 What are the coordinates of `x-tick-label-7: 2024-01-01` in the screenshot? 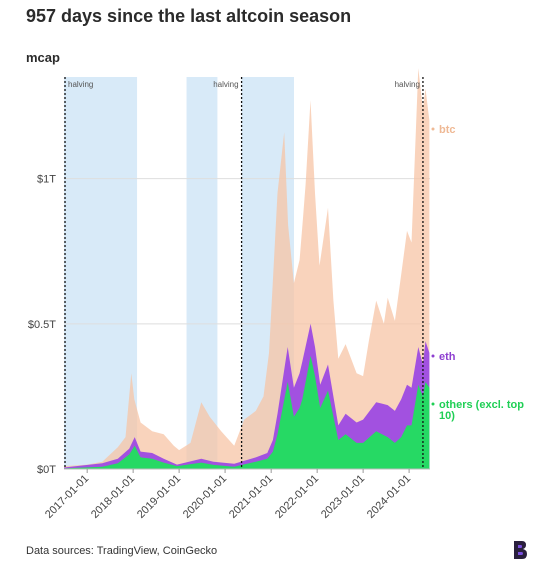 It's located at (389, 497).